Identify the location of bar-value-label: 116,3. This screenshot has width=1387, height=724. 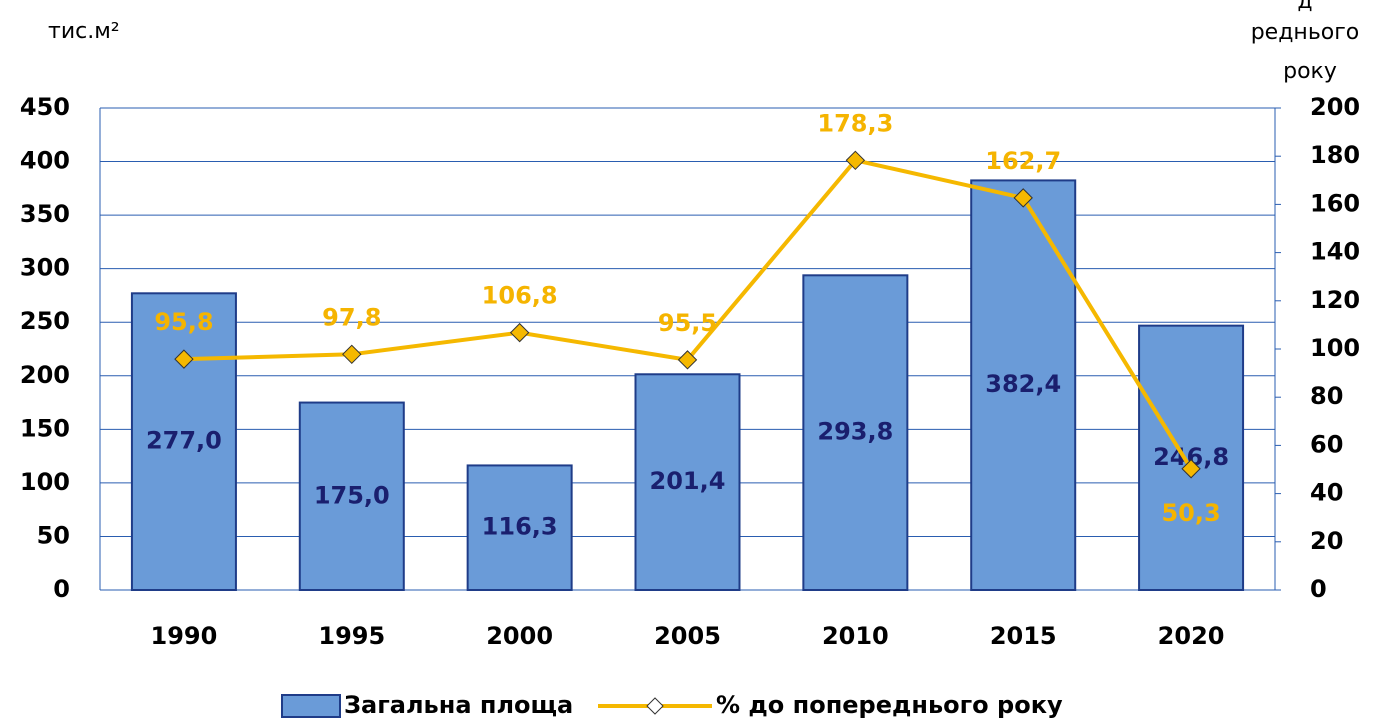
(520, 527).